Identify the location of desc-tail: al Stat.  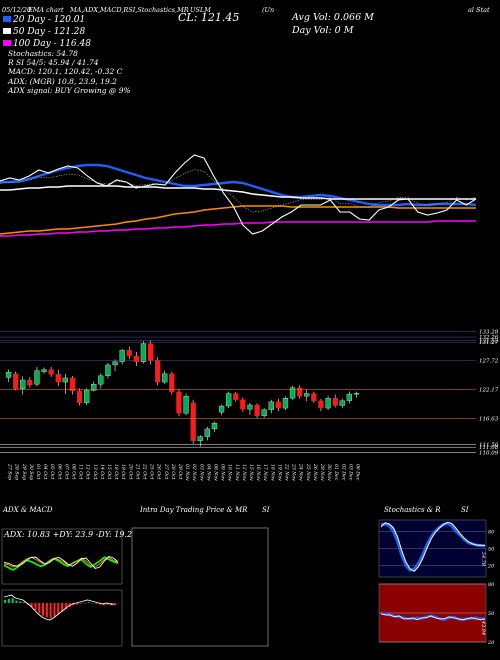
(479, 10).